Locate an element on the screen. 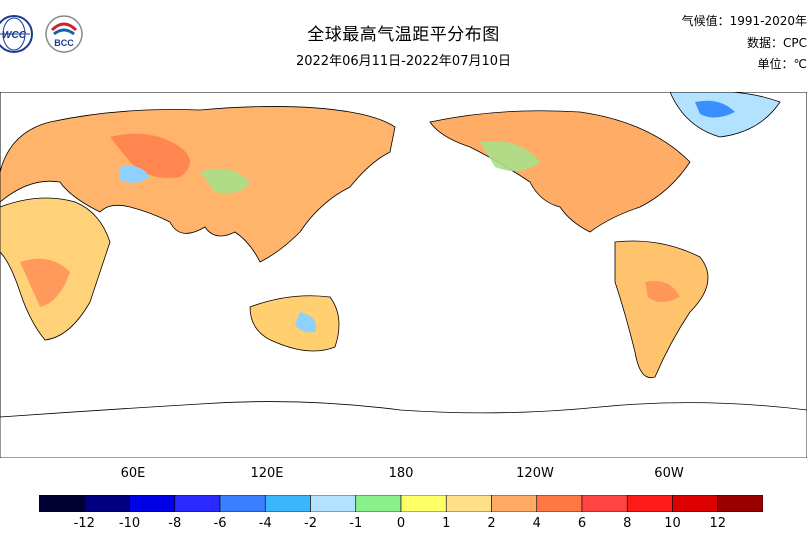  x-tick-60w: 60W is located at coordinates (669, 473).